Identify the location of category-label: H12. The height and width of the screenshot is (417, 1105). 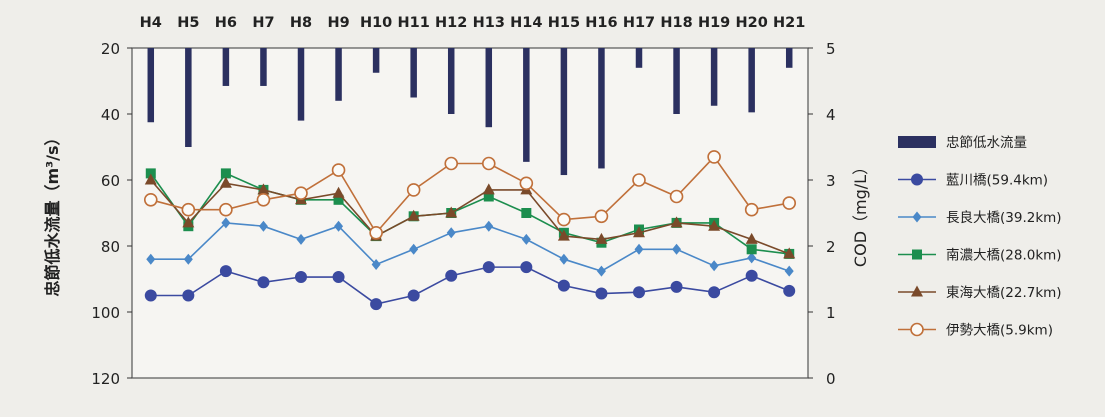
(451, 23).